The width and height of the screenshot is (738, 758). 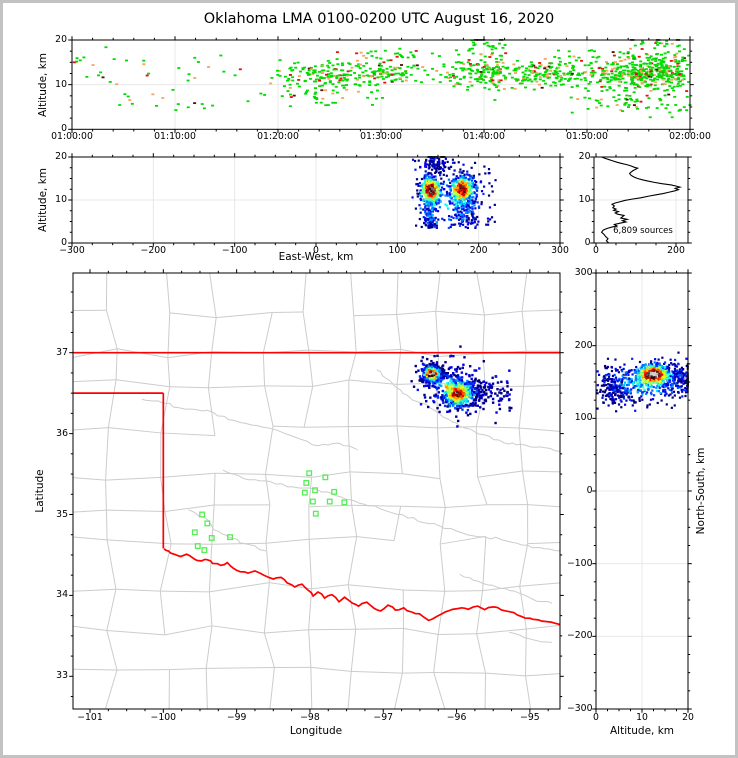 What do you see at coordinates (61, 157) in the screenshot?
I see `ew-panel-altitude-tick-label: 20` at bounding box center [61, 157].